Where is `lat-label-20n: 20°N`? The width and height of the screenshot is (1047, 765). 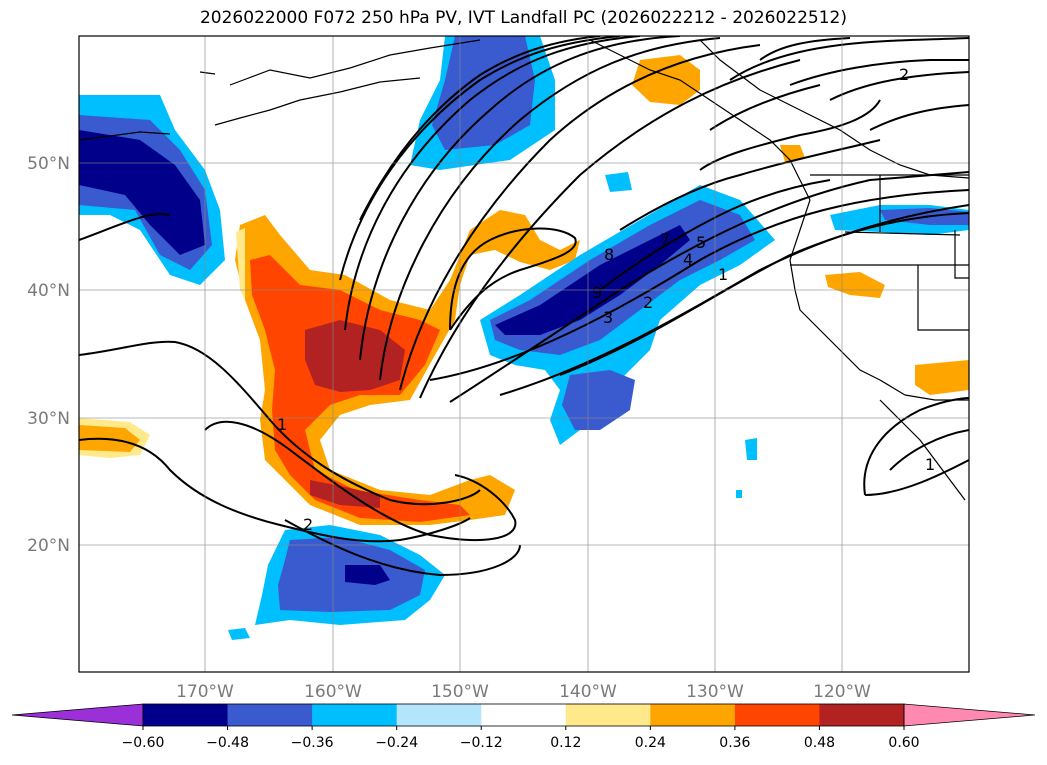
lat-label-20n: 20°N is located at coordinates (48, 546).